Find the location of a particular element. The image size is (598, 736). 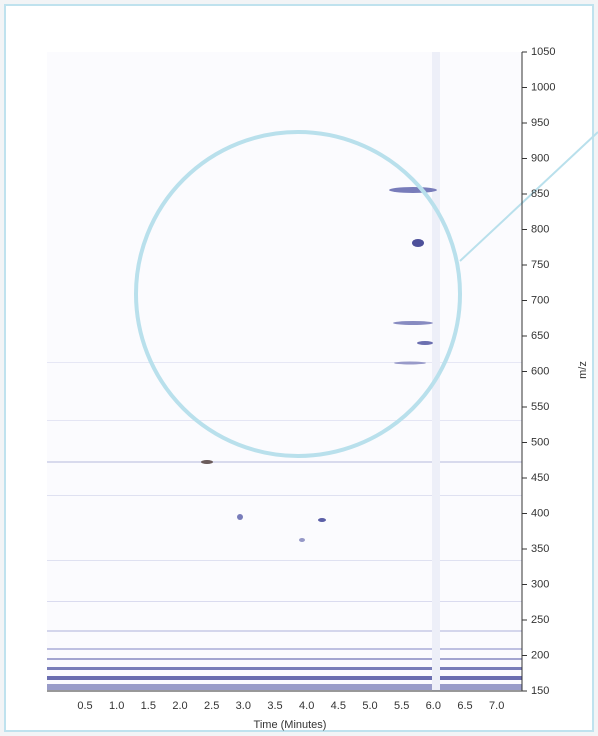

y-tick-label: 400 is located at coordinates (540, 513).